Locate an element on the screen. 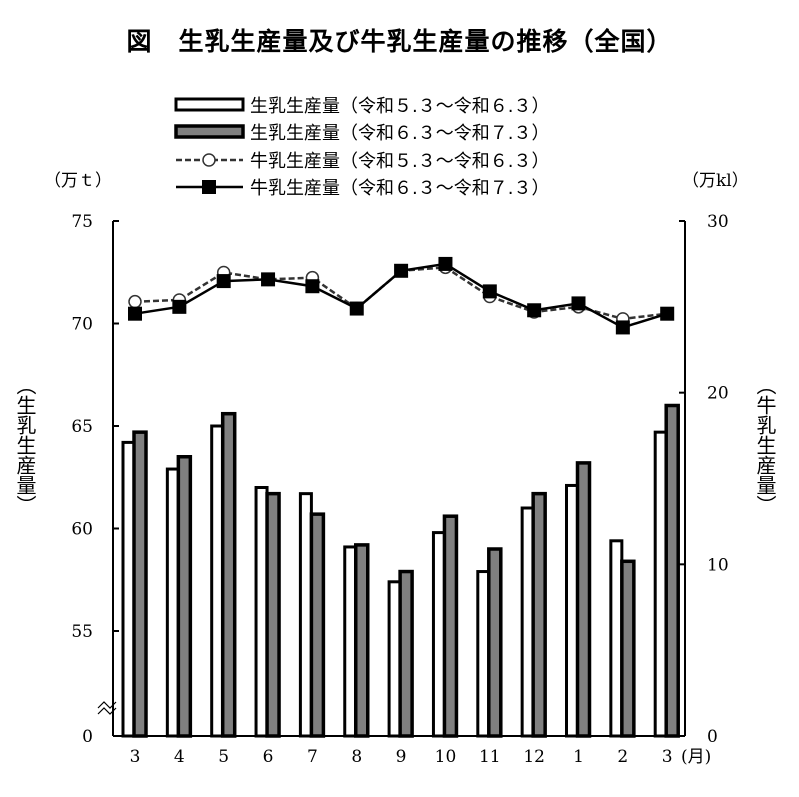 The height and width of the screenshot is (797, 799). legend-swatch-r5-bar is located at coordinates (209, 104).